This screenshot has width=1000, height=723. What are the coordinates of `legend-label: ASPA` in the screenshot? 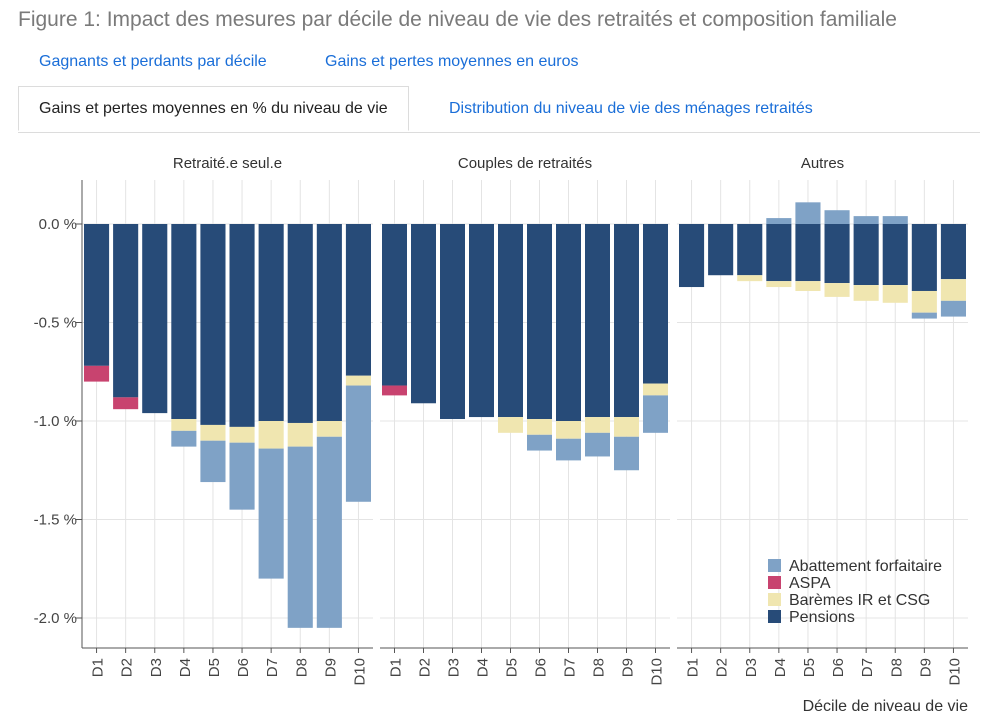 It's located at (810, 583).